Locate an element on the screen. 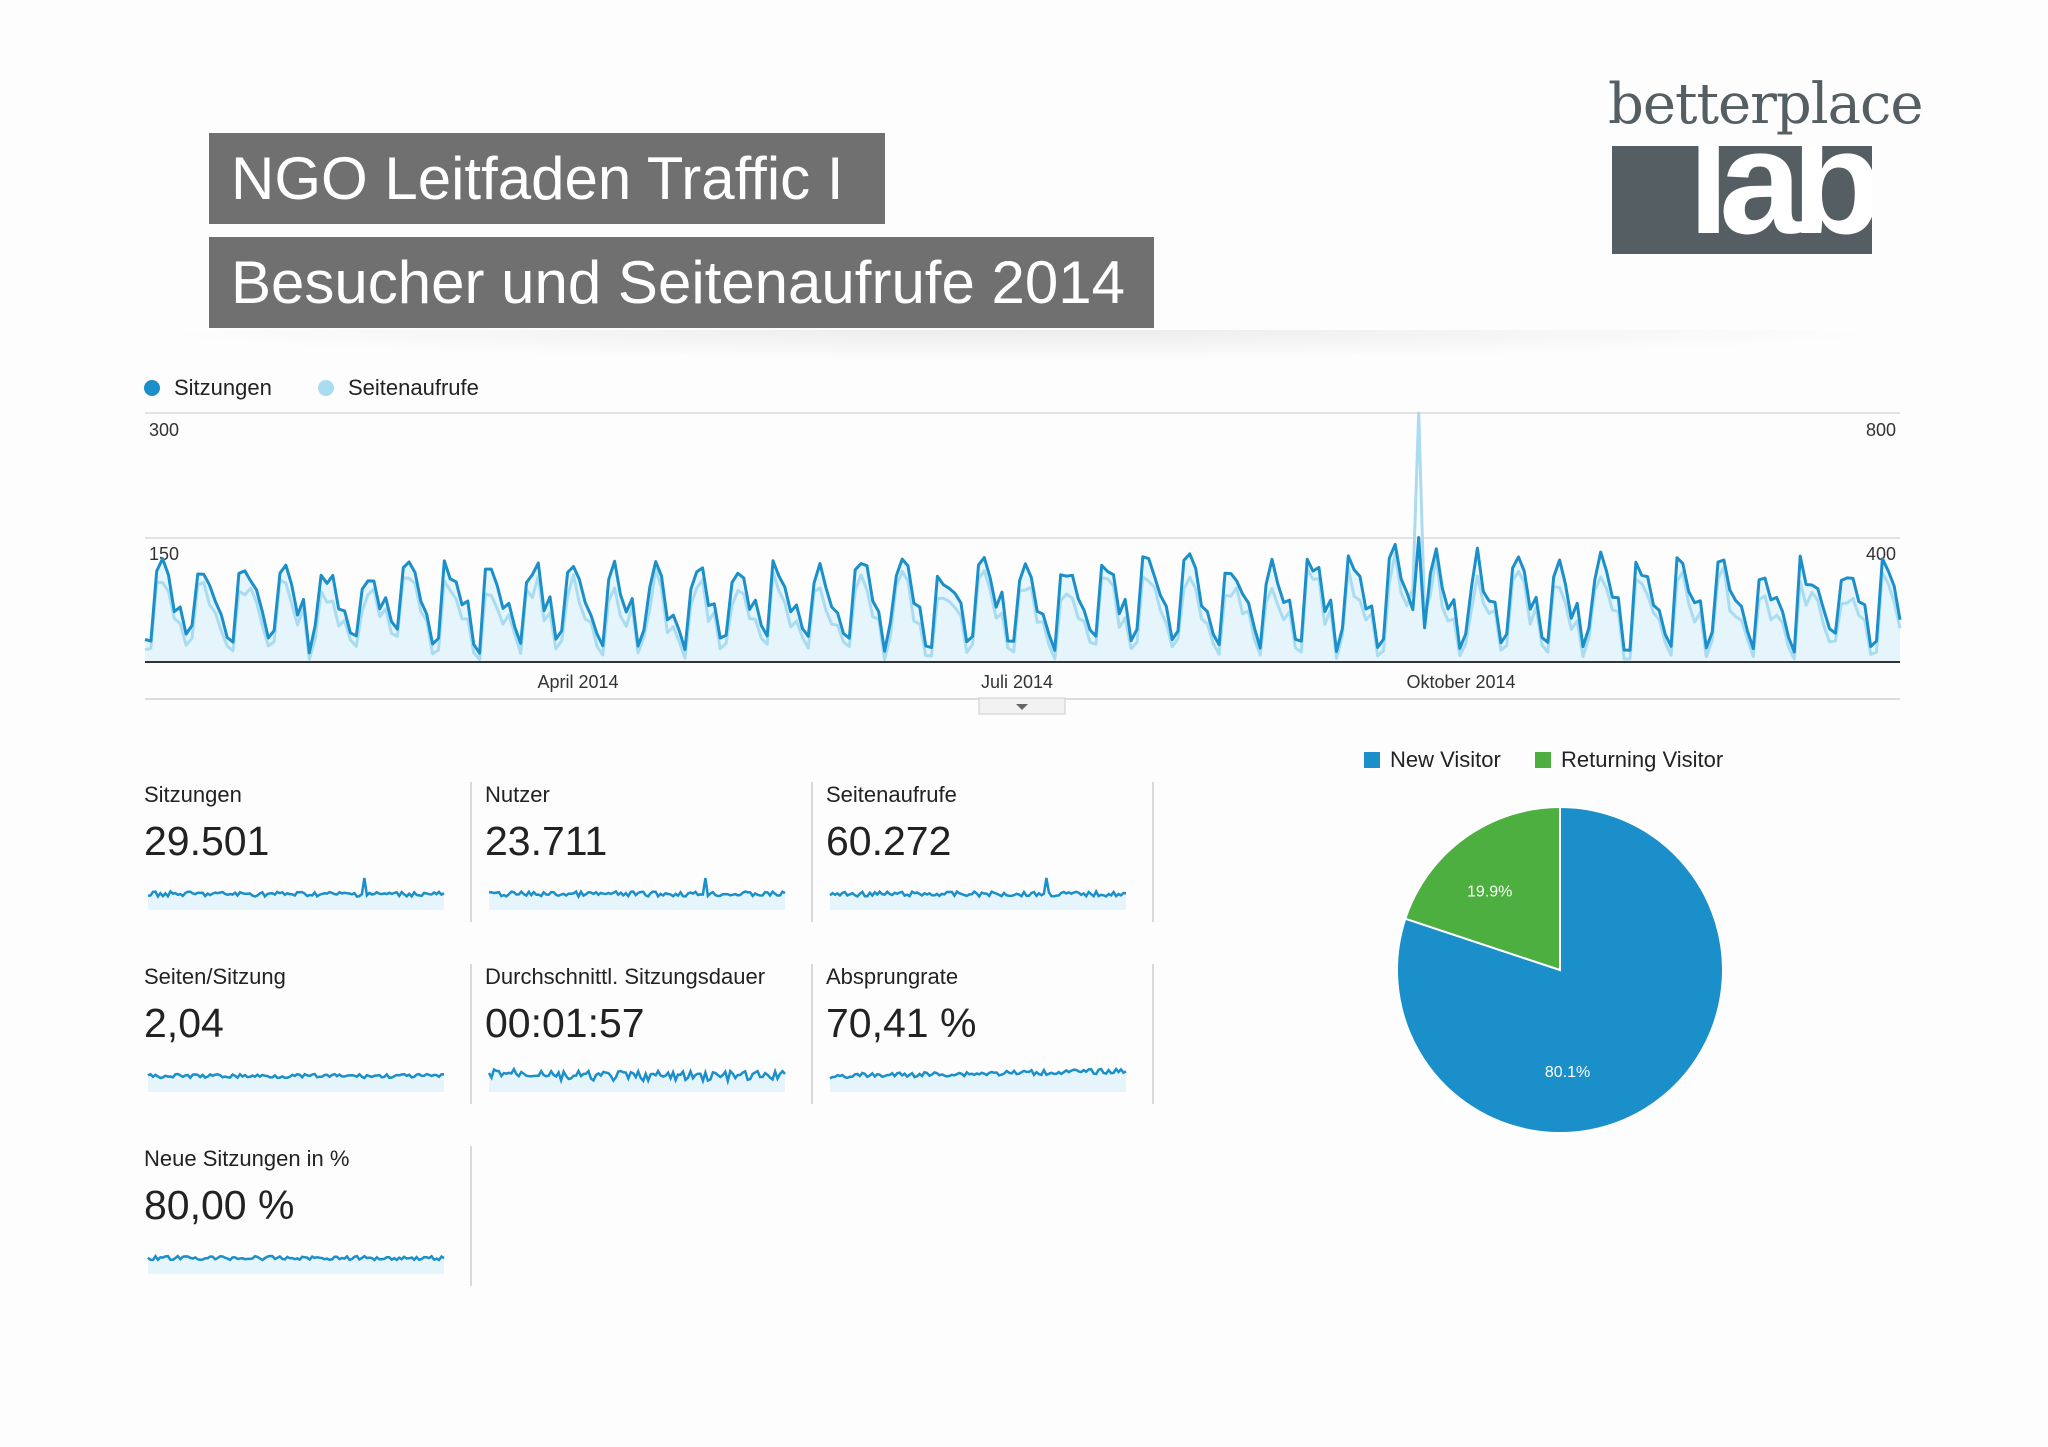  metric-label: Sitzungen is located at coordinates (193, 794).